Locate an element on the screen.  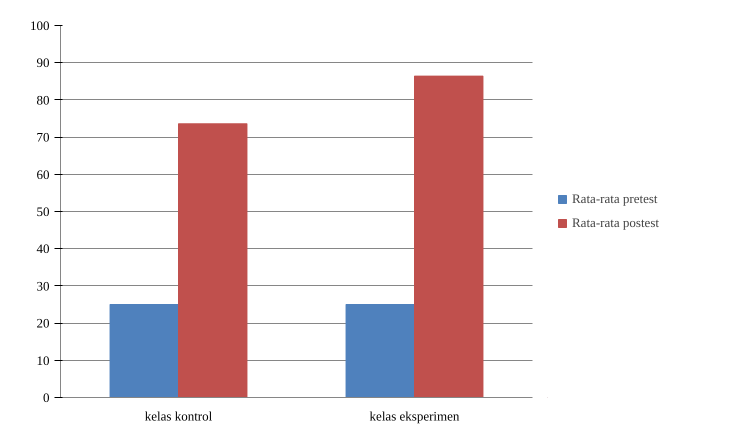
y-tick-label: 40 is located at coordinates (43, 248).